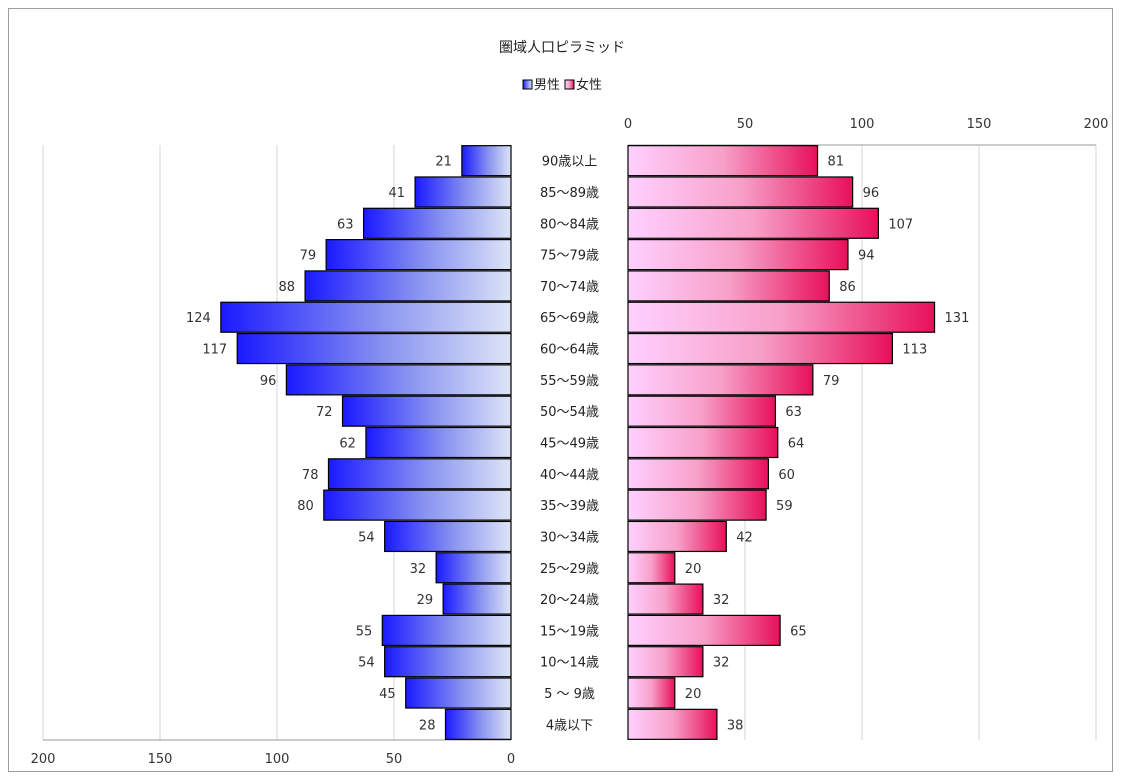 The image size is (1121, 784). Describe the element at coordinates (914, 350) in the screenshot. I see `data-label-female-6: 113` at that location.